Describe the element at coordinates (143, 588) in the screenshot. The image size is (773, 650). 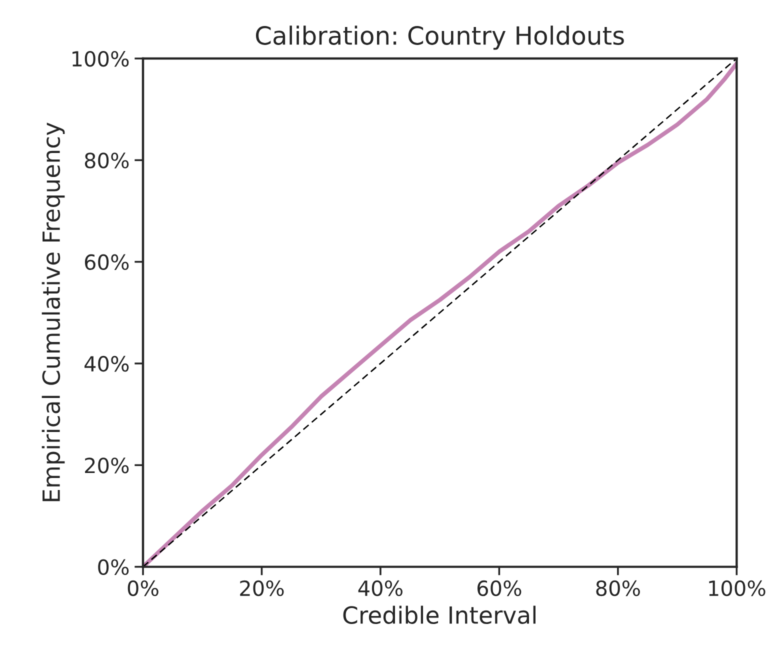
I see `x-tick-label: 0%` at that location.